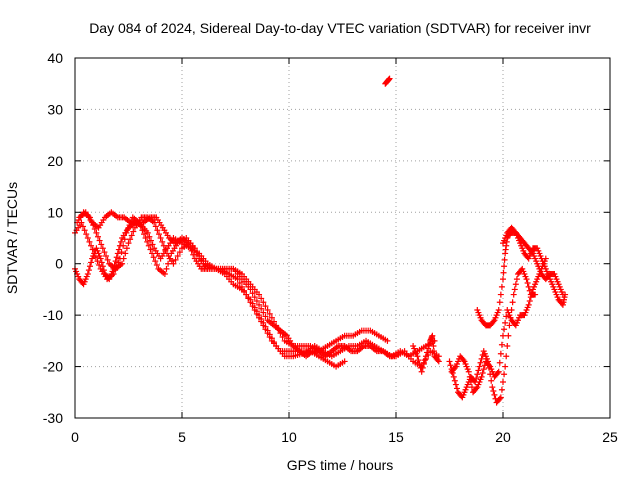 This screenshot has width=640, height=480. Describe the element at coordinates (75, 437) in the screenshot. I see `x-tick-label: 0` at that location.